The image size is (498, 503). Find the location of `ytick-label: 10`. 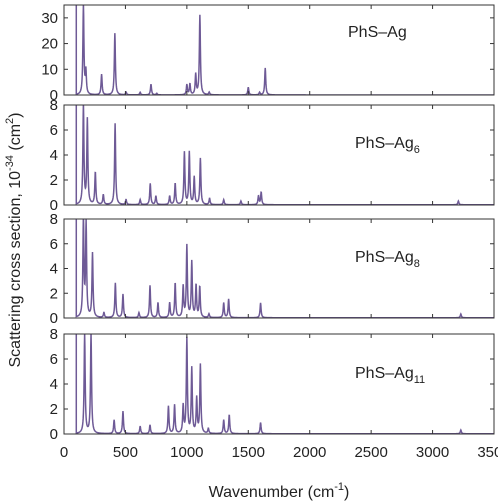

ytick-label: 10 is located at coordinates (49, 69).